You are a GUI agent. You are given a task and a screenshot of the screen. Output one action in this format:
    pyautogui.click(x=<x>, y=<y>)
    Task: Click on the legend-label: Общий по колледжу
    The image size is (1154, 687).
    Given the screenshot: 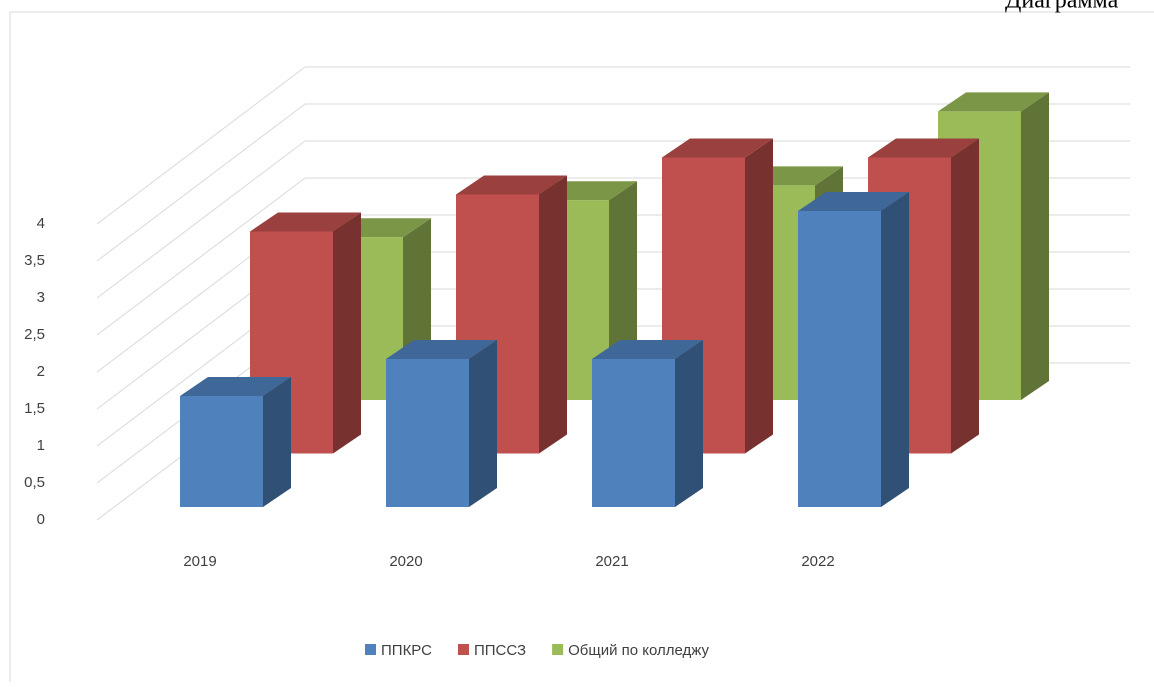 What is the action you would take?
    pyautogui.click(x=638, y=650)
    